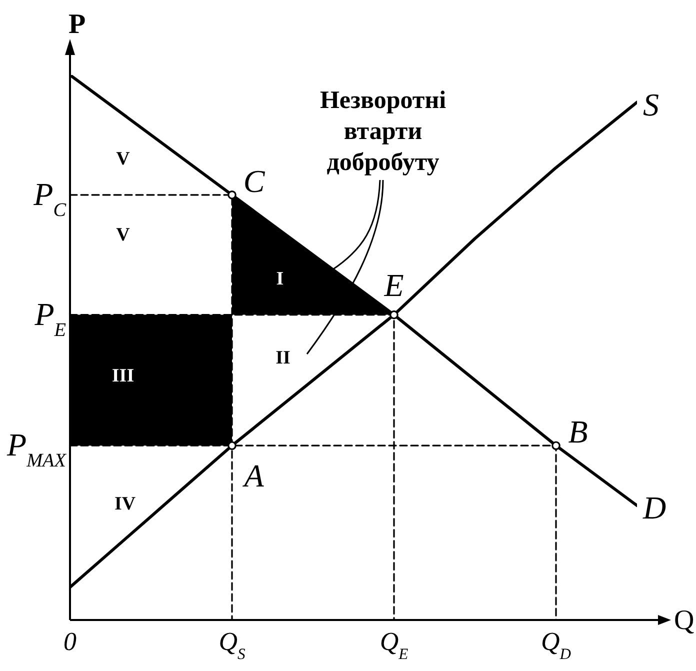 This screenshot has height=671, width=696. What do you see at coordinates (578, 432) in the screenshot?
I see `annotation: B` at bounding box center [578, 432].